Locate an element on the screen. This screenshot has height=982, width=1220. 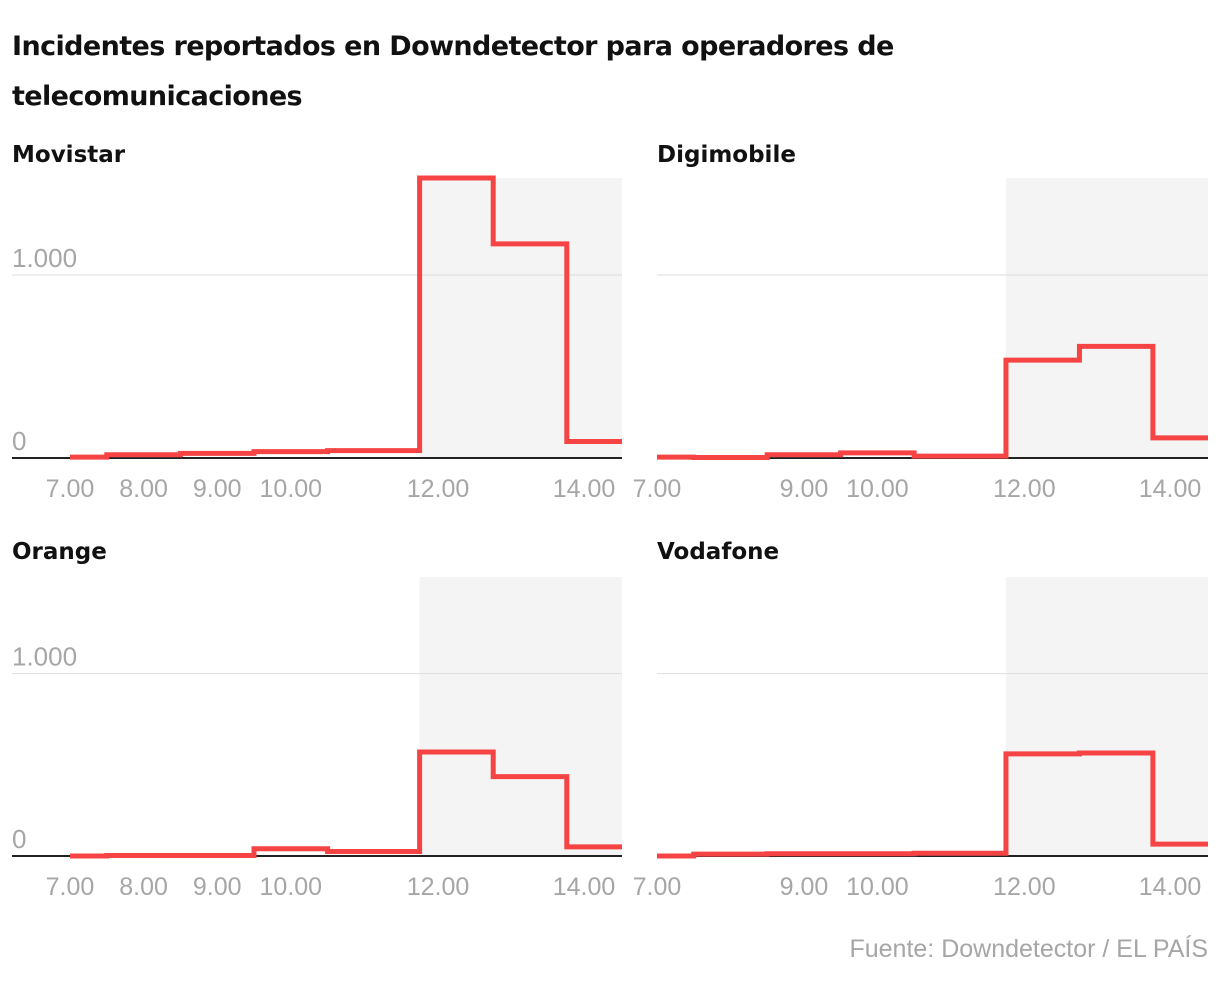
panel-title: Orange is located at coordinates (59, 552).